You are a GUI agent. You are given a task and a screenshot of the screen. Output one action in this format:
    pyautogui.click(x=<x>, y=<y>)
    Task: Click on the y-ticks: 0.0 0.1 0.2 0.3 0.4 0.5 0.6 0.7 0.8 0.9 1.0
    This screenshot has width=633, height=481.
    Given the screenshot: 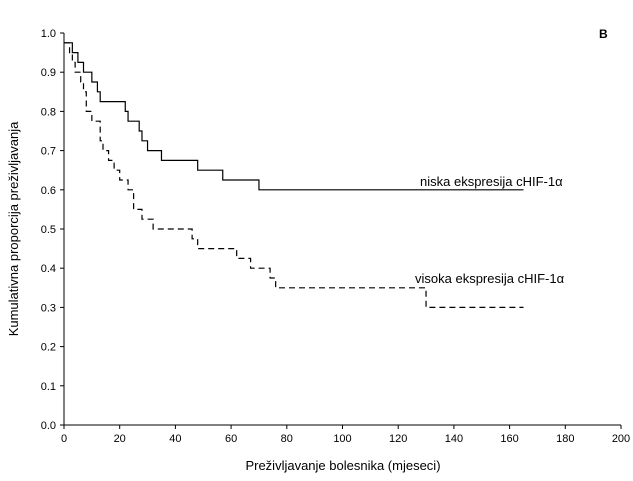 What is the action you would take?
    pyautogui.click(x=52, y=230)
    